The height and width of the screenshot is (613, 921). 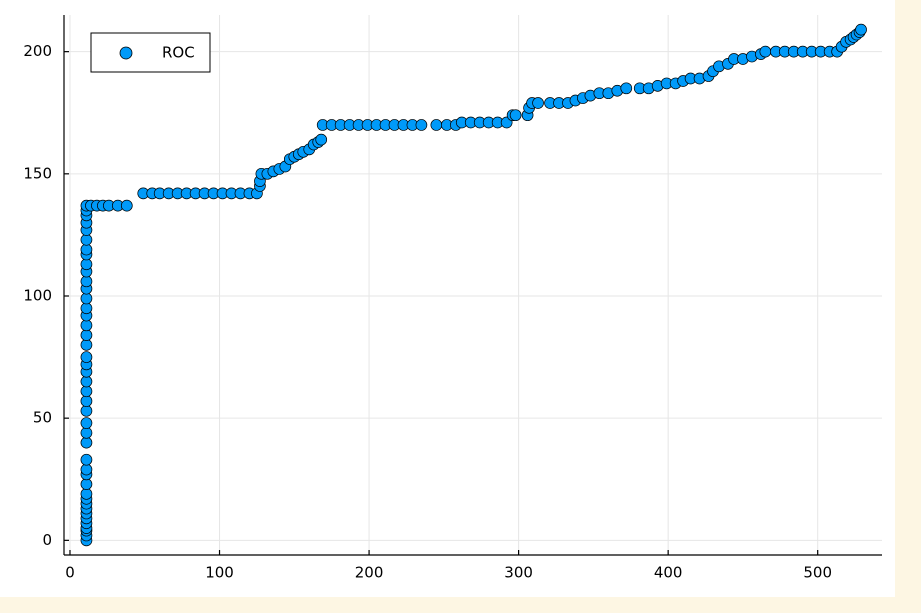 What do you see at coordinates (817, 573) in the screenshot?
I see `x-tick-label: 500` at bounding box center [817, 573].